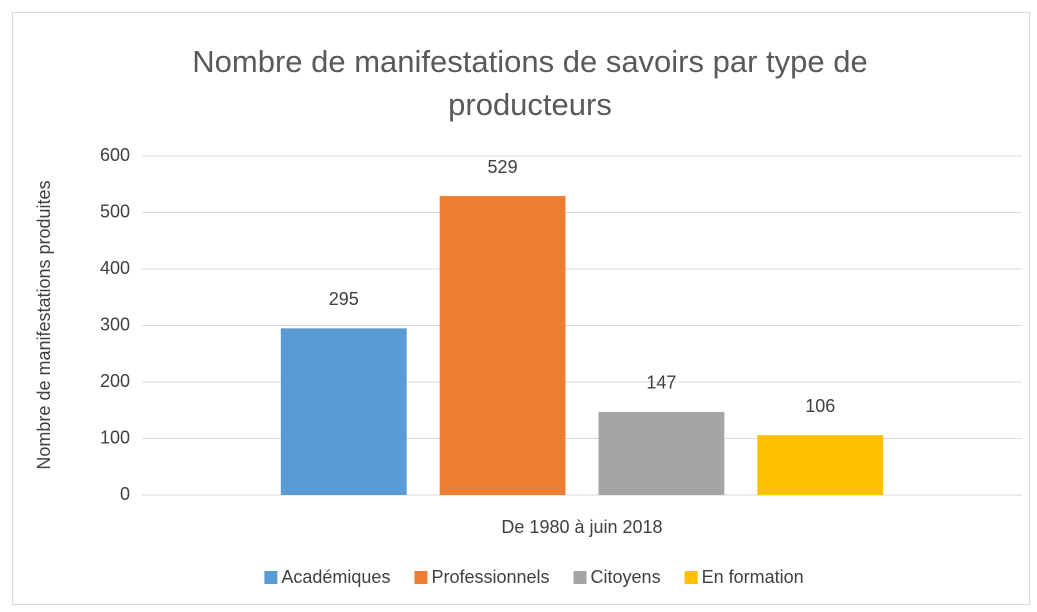 The image size is (1037, 612). What do you see at coordinates (44, 324) in the screenshot?
I see `y-axis-label: Nombre de manifestations produites` at bounding box center [44, 324].